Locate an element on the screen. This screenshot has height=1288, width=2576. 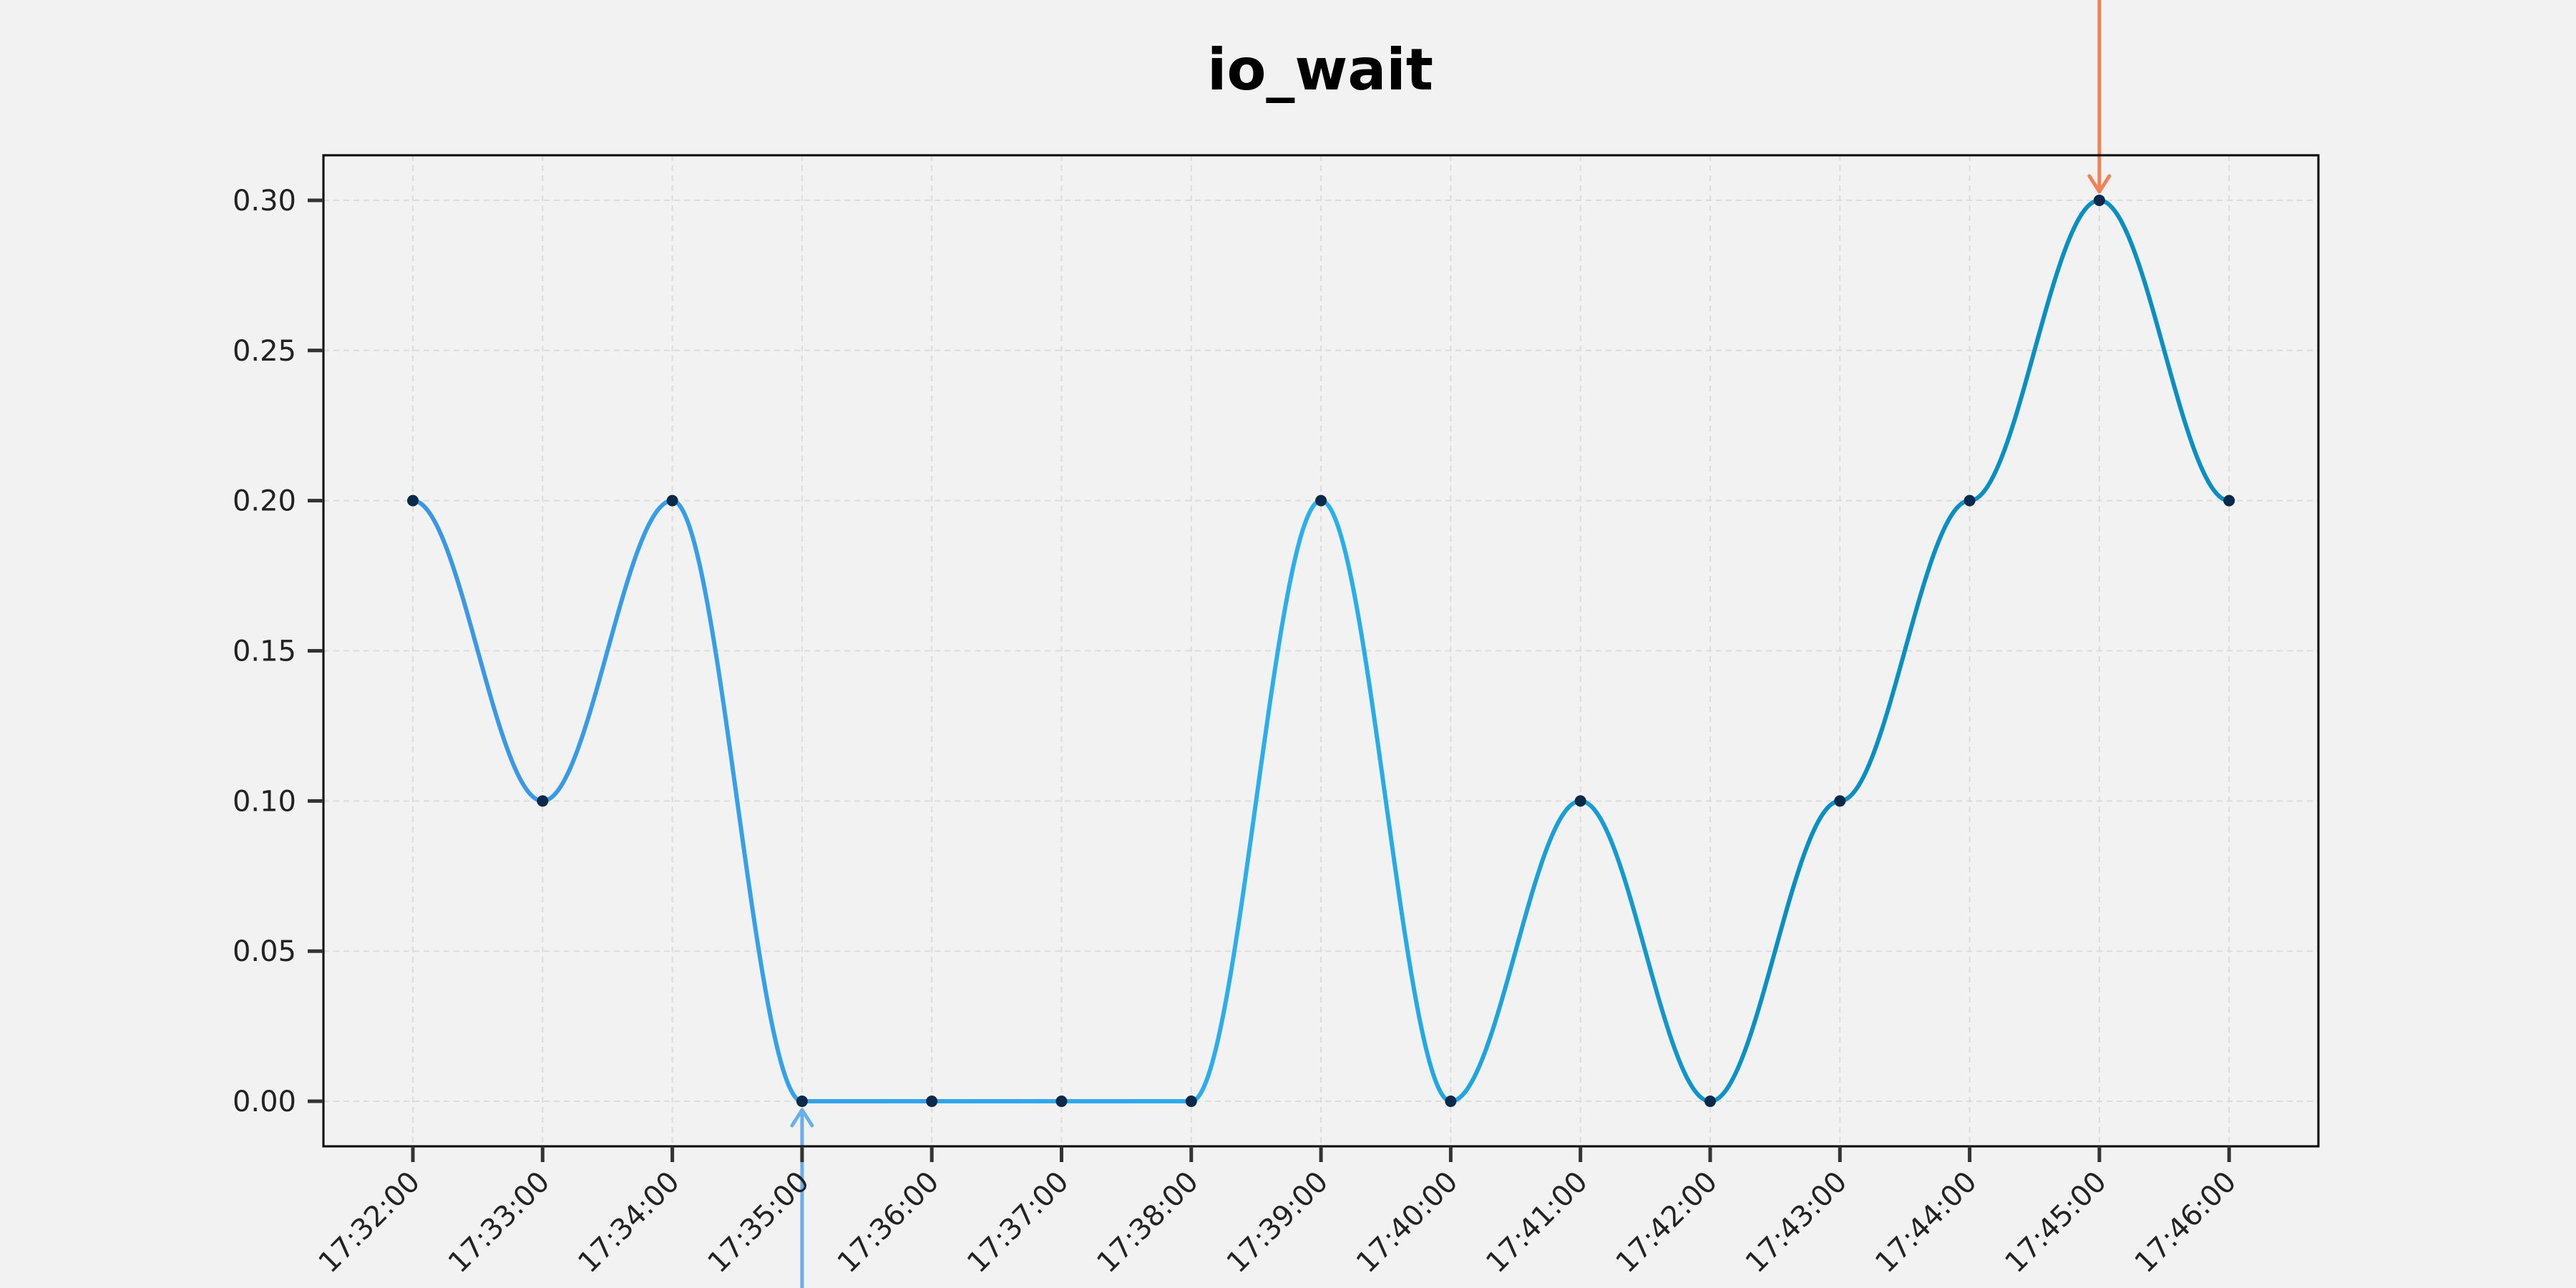
x-tick-label: 17:34:00 is located at coordinates (629, 1223).